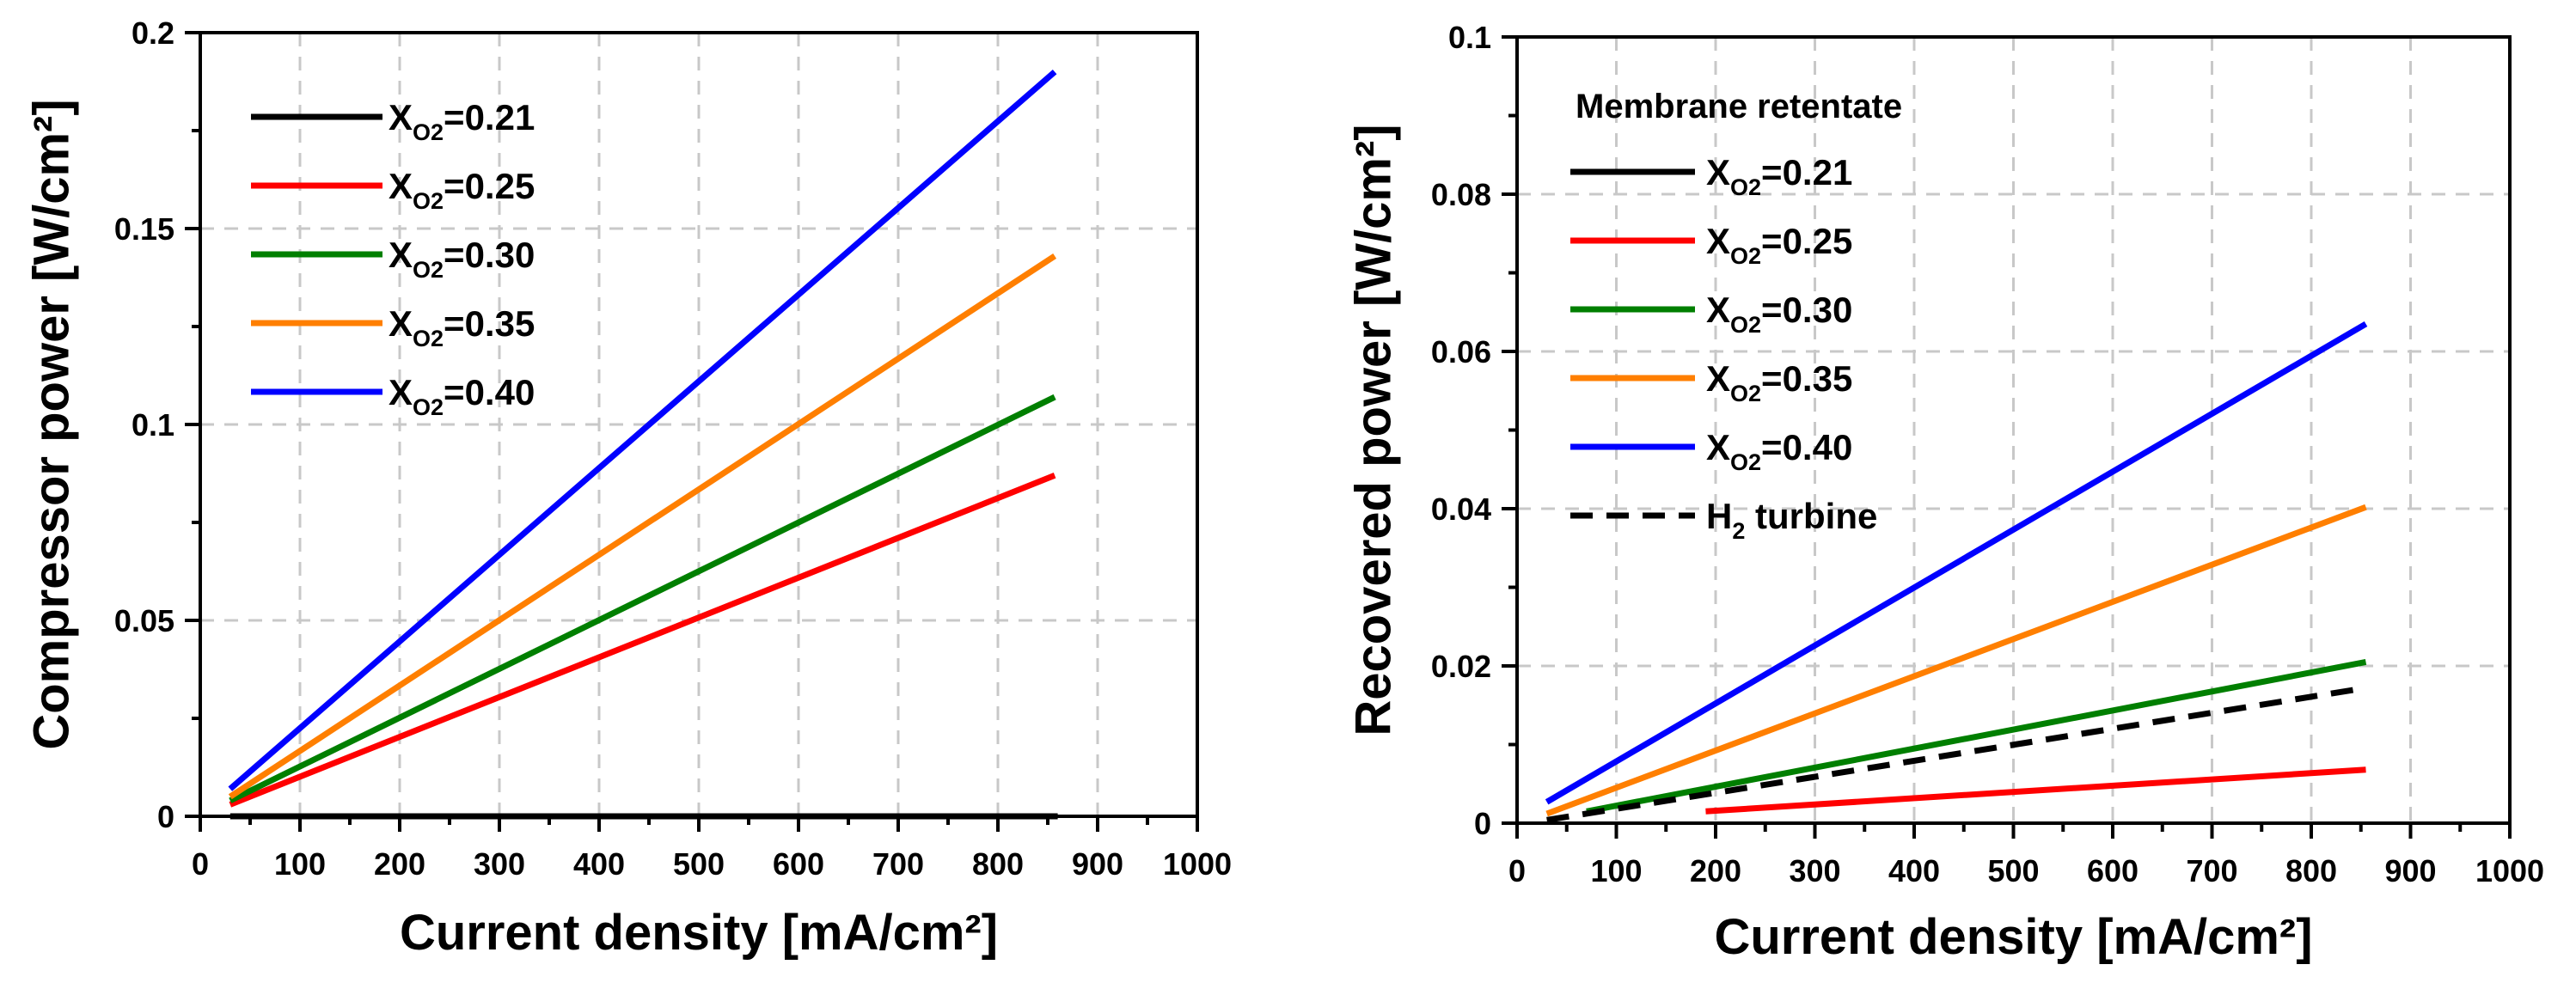 This screenshot has height=989, width=2576. Describe the element at coordinates (144, 229) in the screenshot. I see `y-tick-label: 0.15` at that location.